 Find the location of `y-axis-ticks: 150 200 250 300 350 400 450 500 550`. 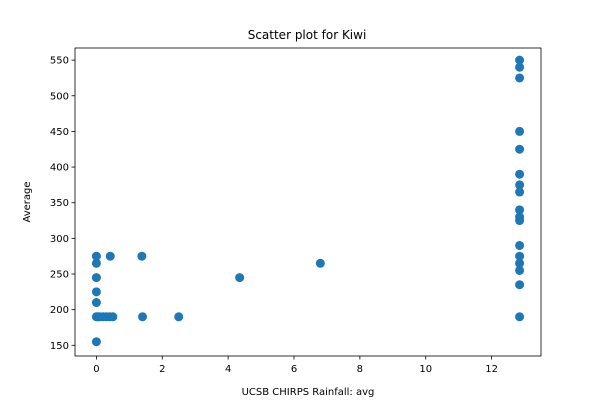

y-axis-ticks: 150 200 250 300 350 400 450 500 550 is located at coordinates (62, 204).